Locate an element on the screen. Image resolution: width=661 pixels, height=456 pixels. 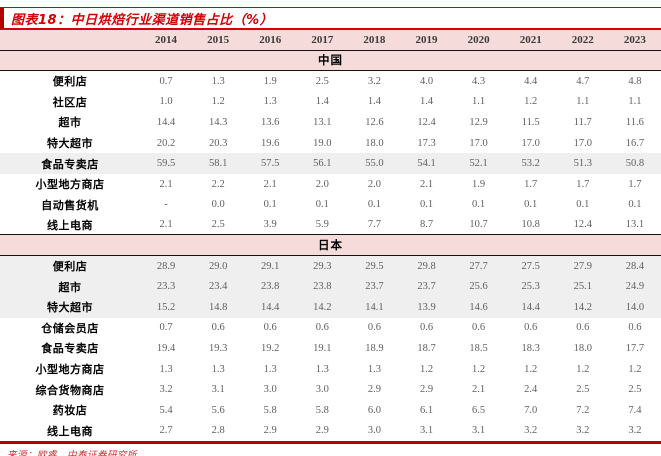
table-cell: 23.7 is located at coordinates (374, 287).